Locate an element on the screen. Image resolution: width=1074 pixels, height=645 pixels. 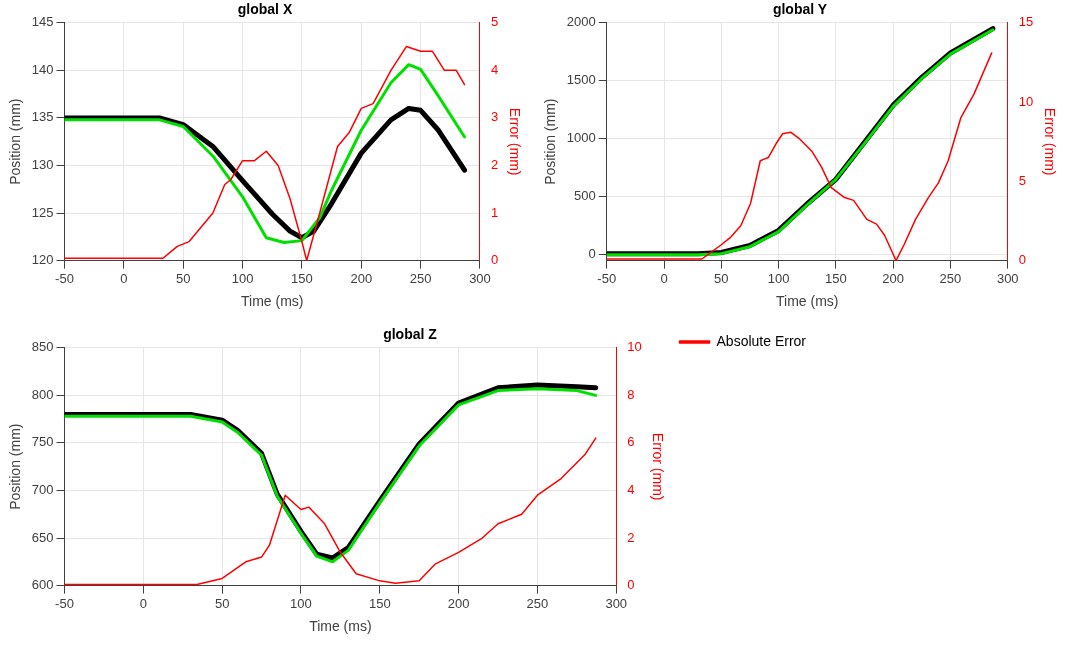
chart-title: global X is located at coordinates (265, 9).